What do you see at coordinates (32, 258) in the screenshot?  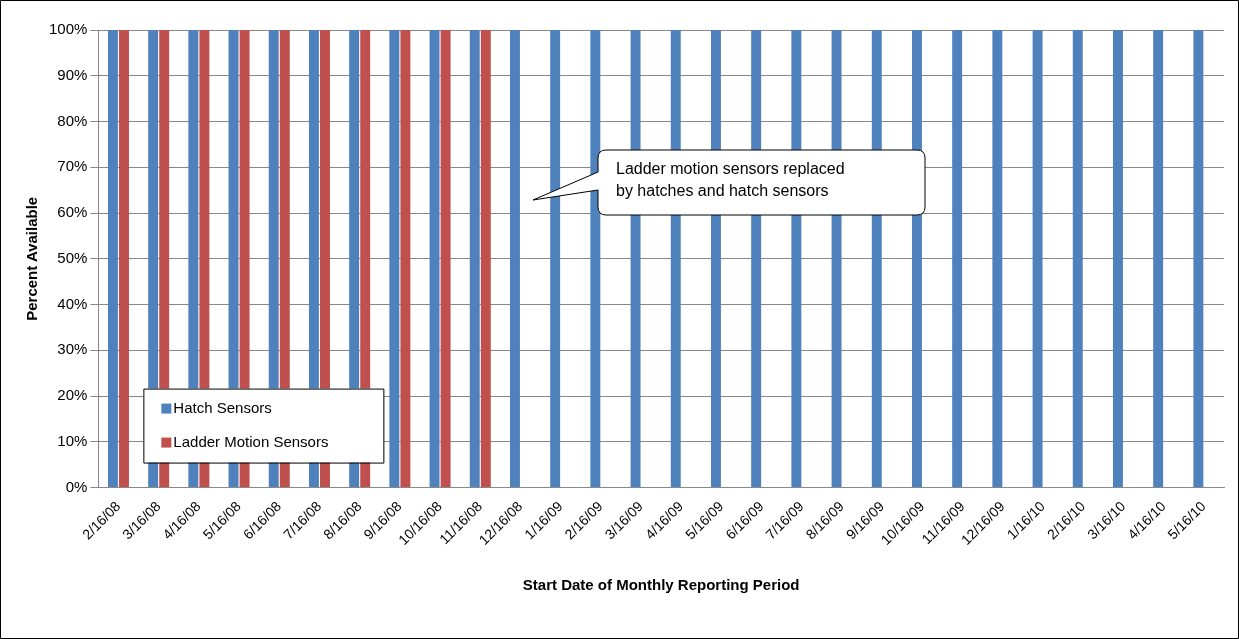 I see `y-axis-title: Percent Available` at bounding box center [32, 258].